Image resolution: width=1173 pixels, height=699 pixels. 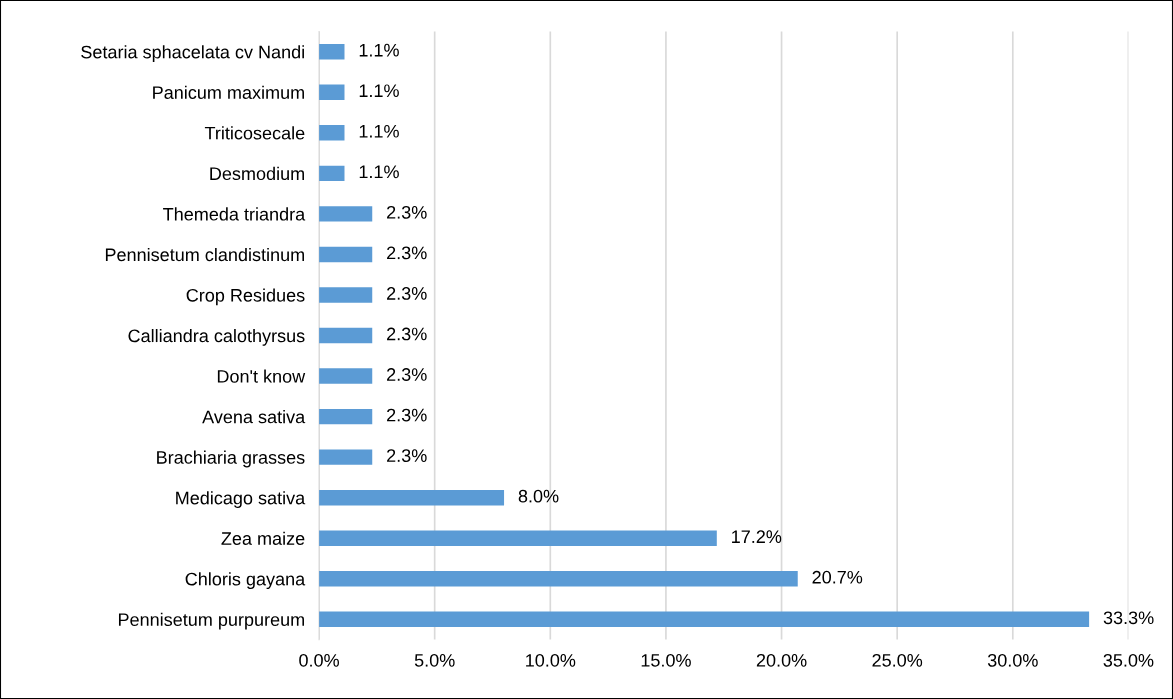 What do you see at coordinates (538, 496) in the screenshot?
I see `data-label: 8.0%` at bounding box center [538, 496].